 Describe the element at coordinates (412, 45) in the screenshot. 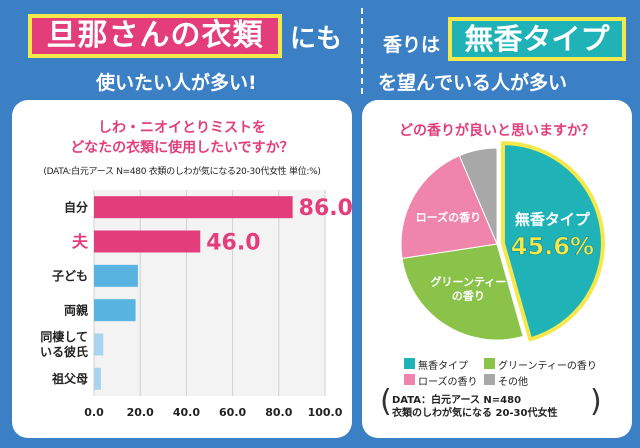

I see `headline-right-prefix: 香りは` at that location.